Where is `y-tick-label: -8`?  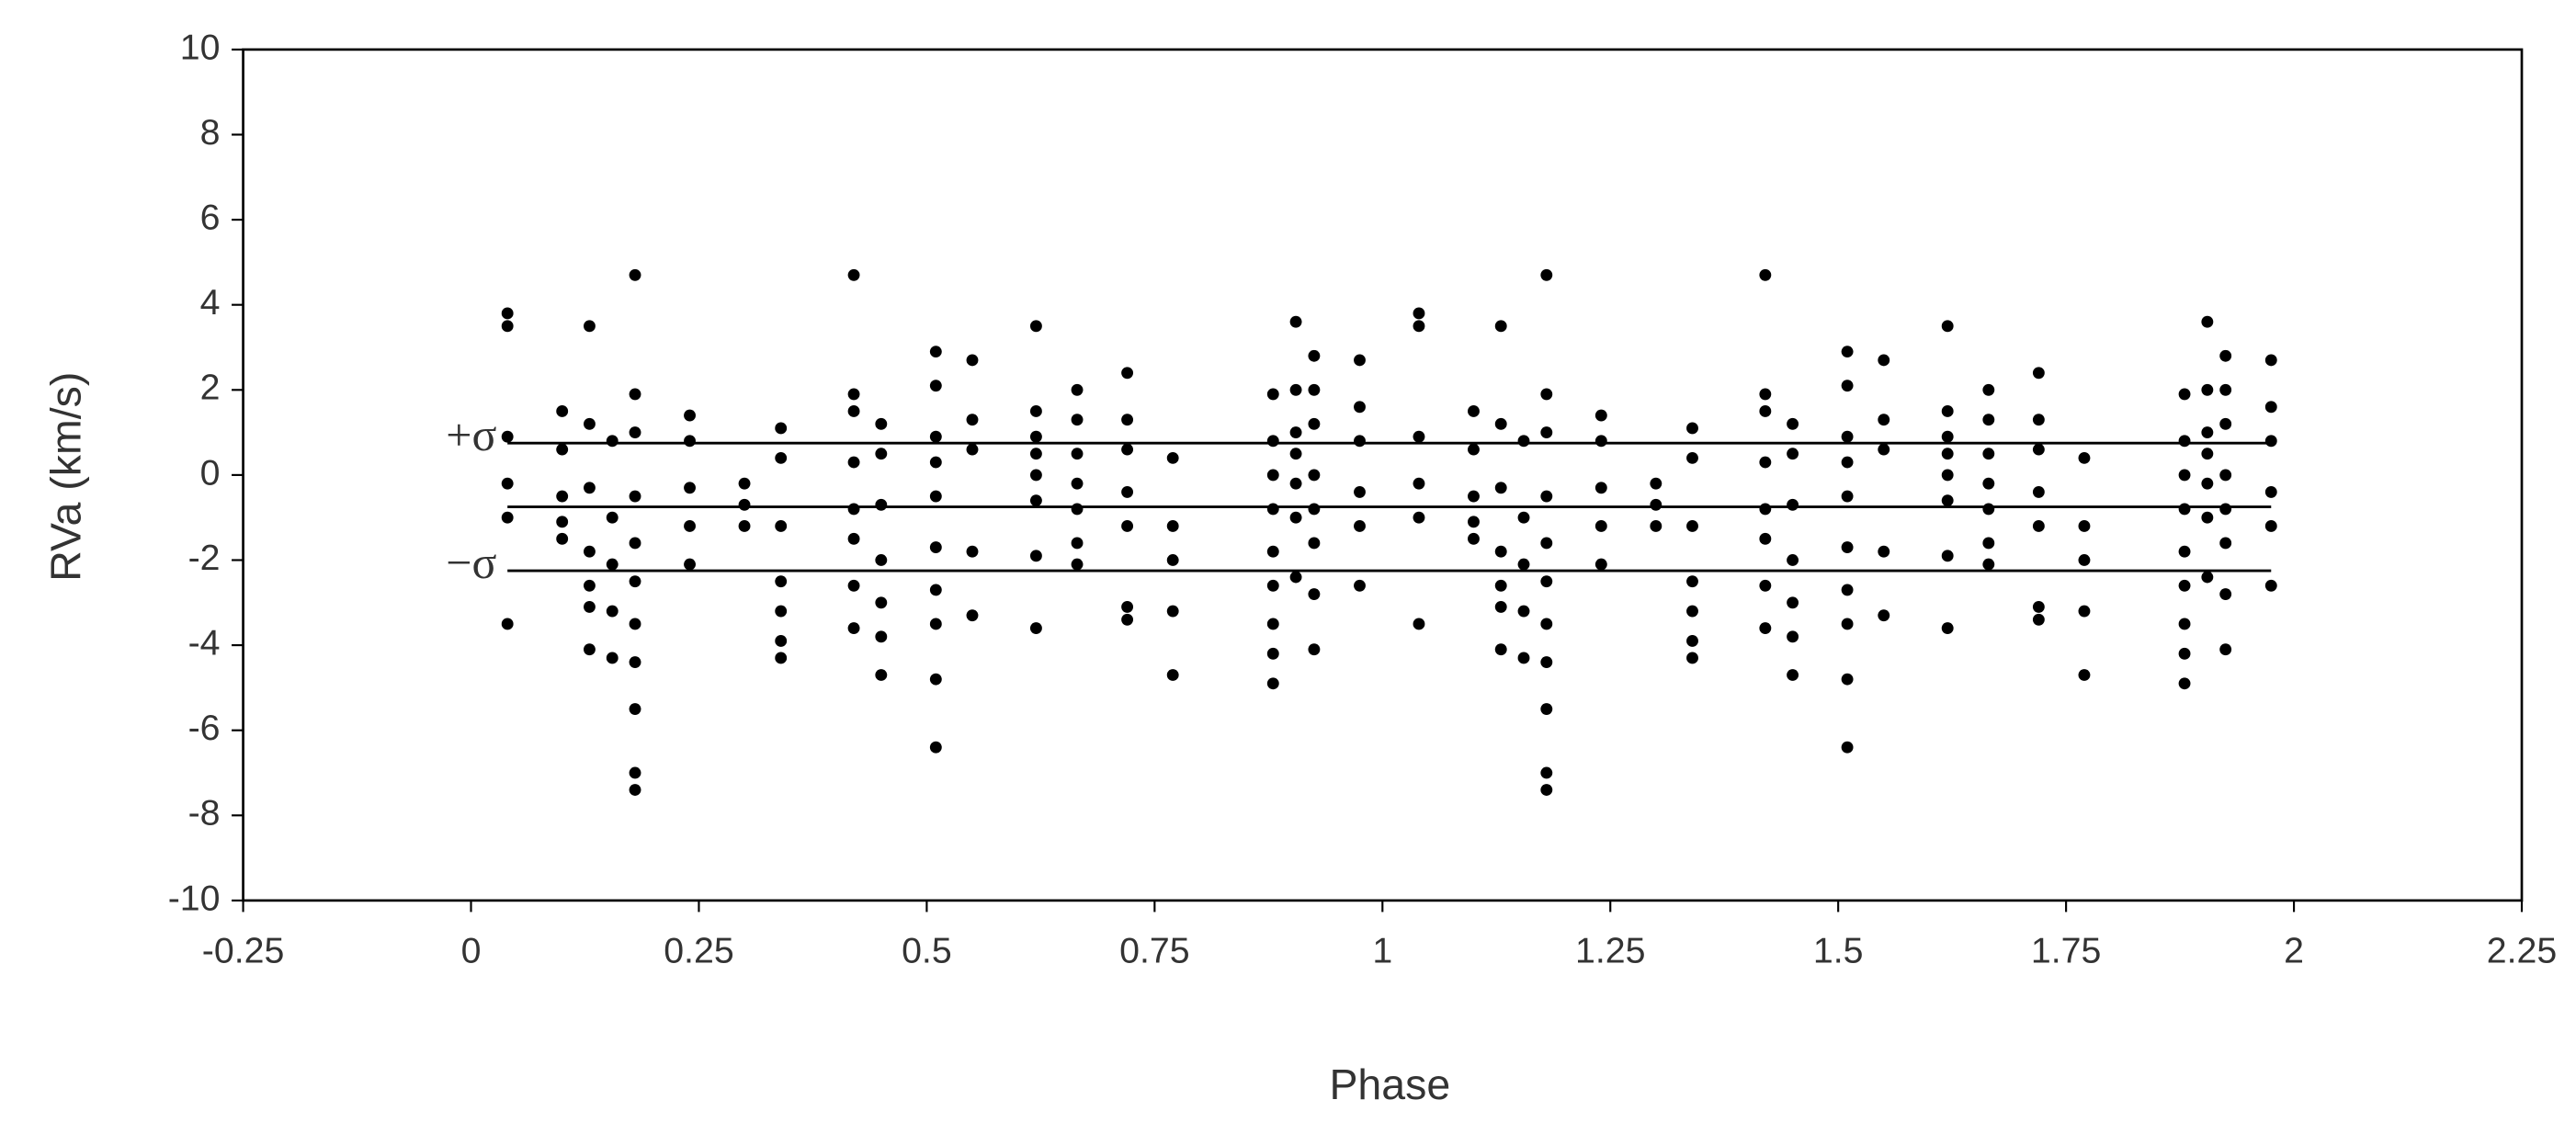
y-tick-label: -8 is located at coordinates (204, 813).